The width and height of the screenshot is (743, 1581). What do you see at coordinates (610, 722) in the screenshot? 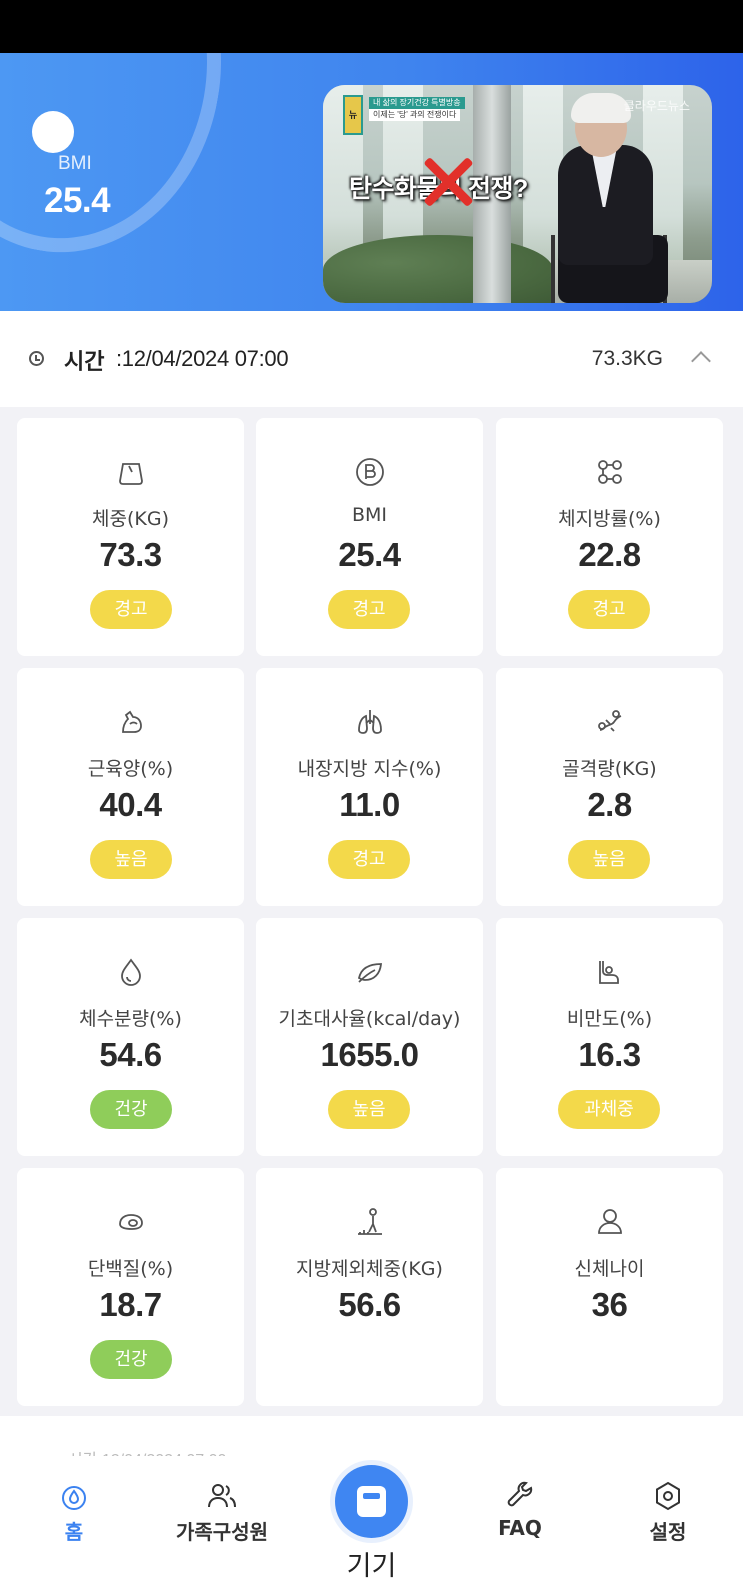
I see `bone-icon` at bounding box center [610, 722].